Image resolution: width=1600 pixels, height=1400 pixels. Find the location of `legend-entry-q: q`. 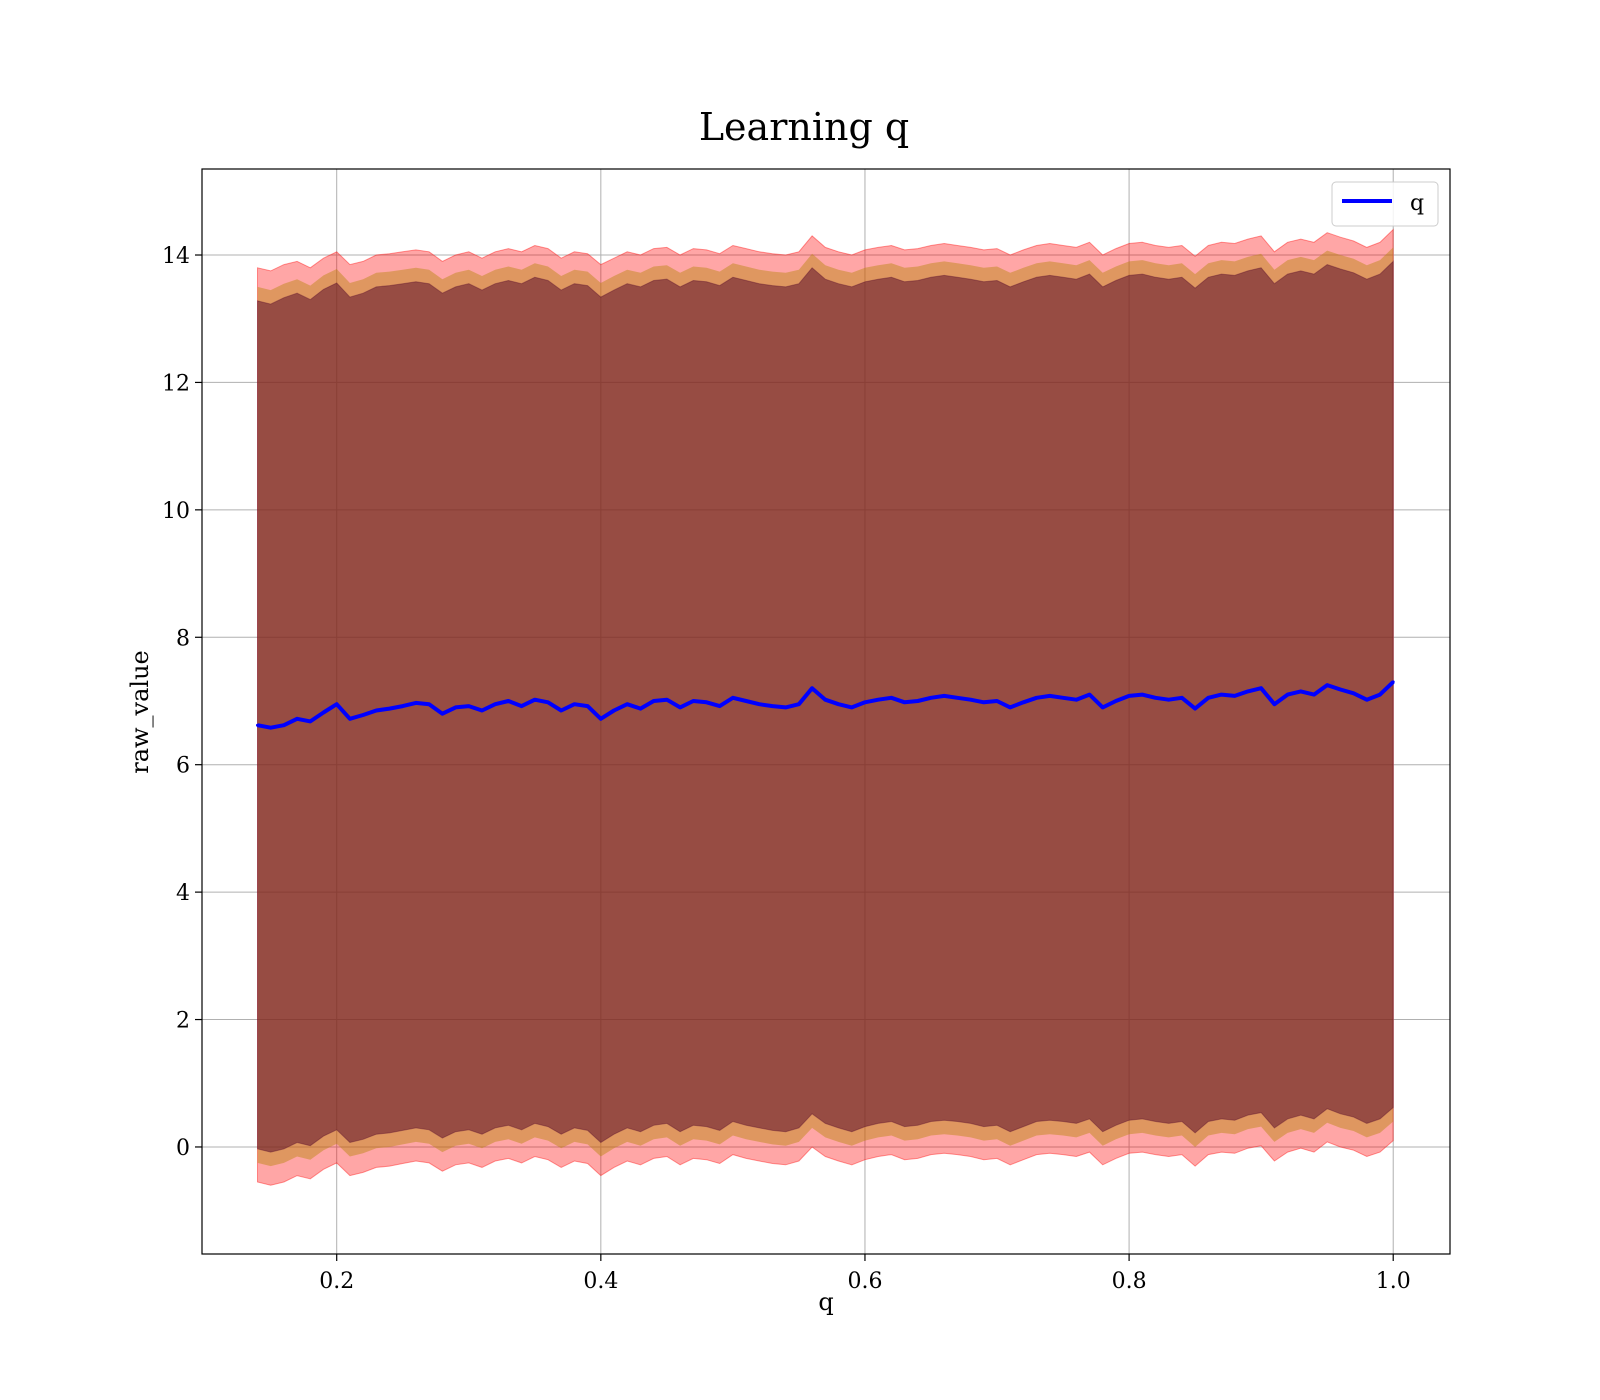

legend-entry-q: q is located at coordinates (1417, 203).